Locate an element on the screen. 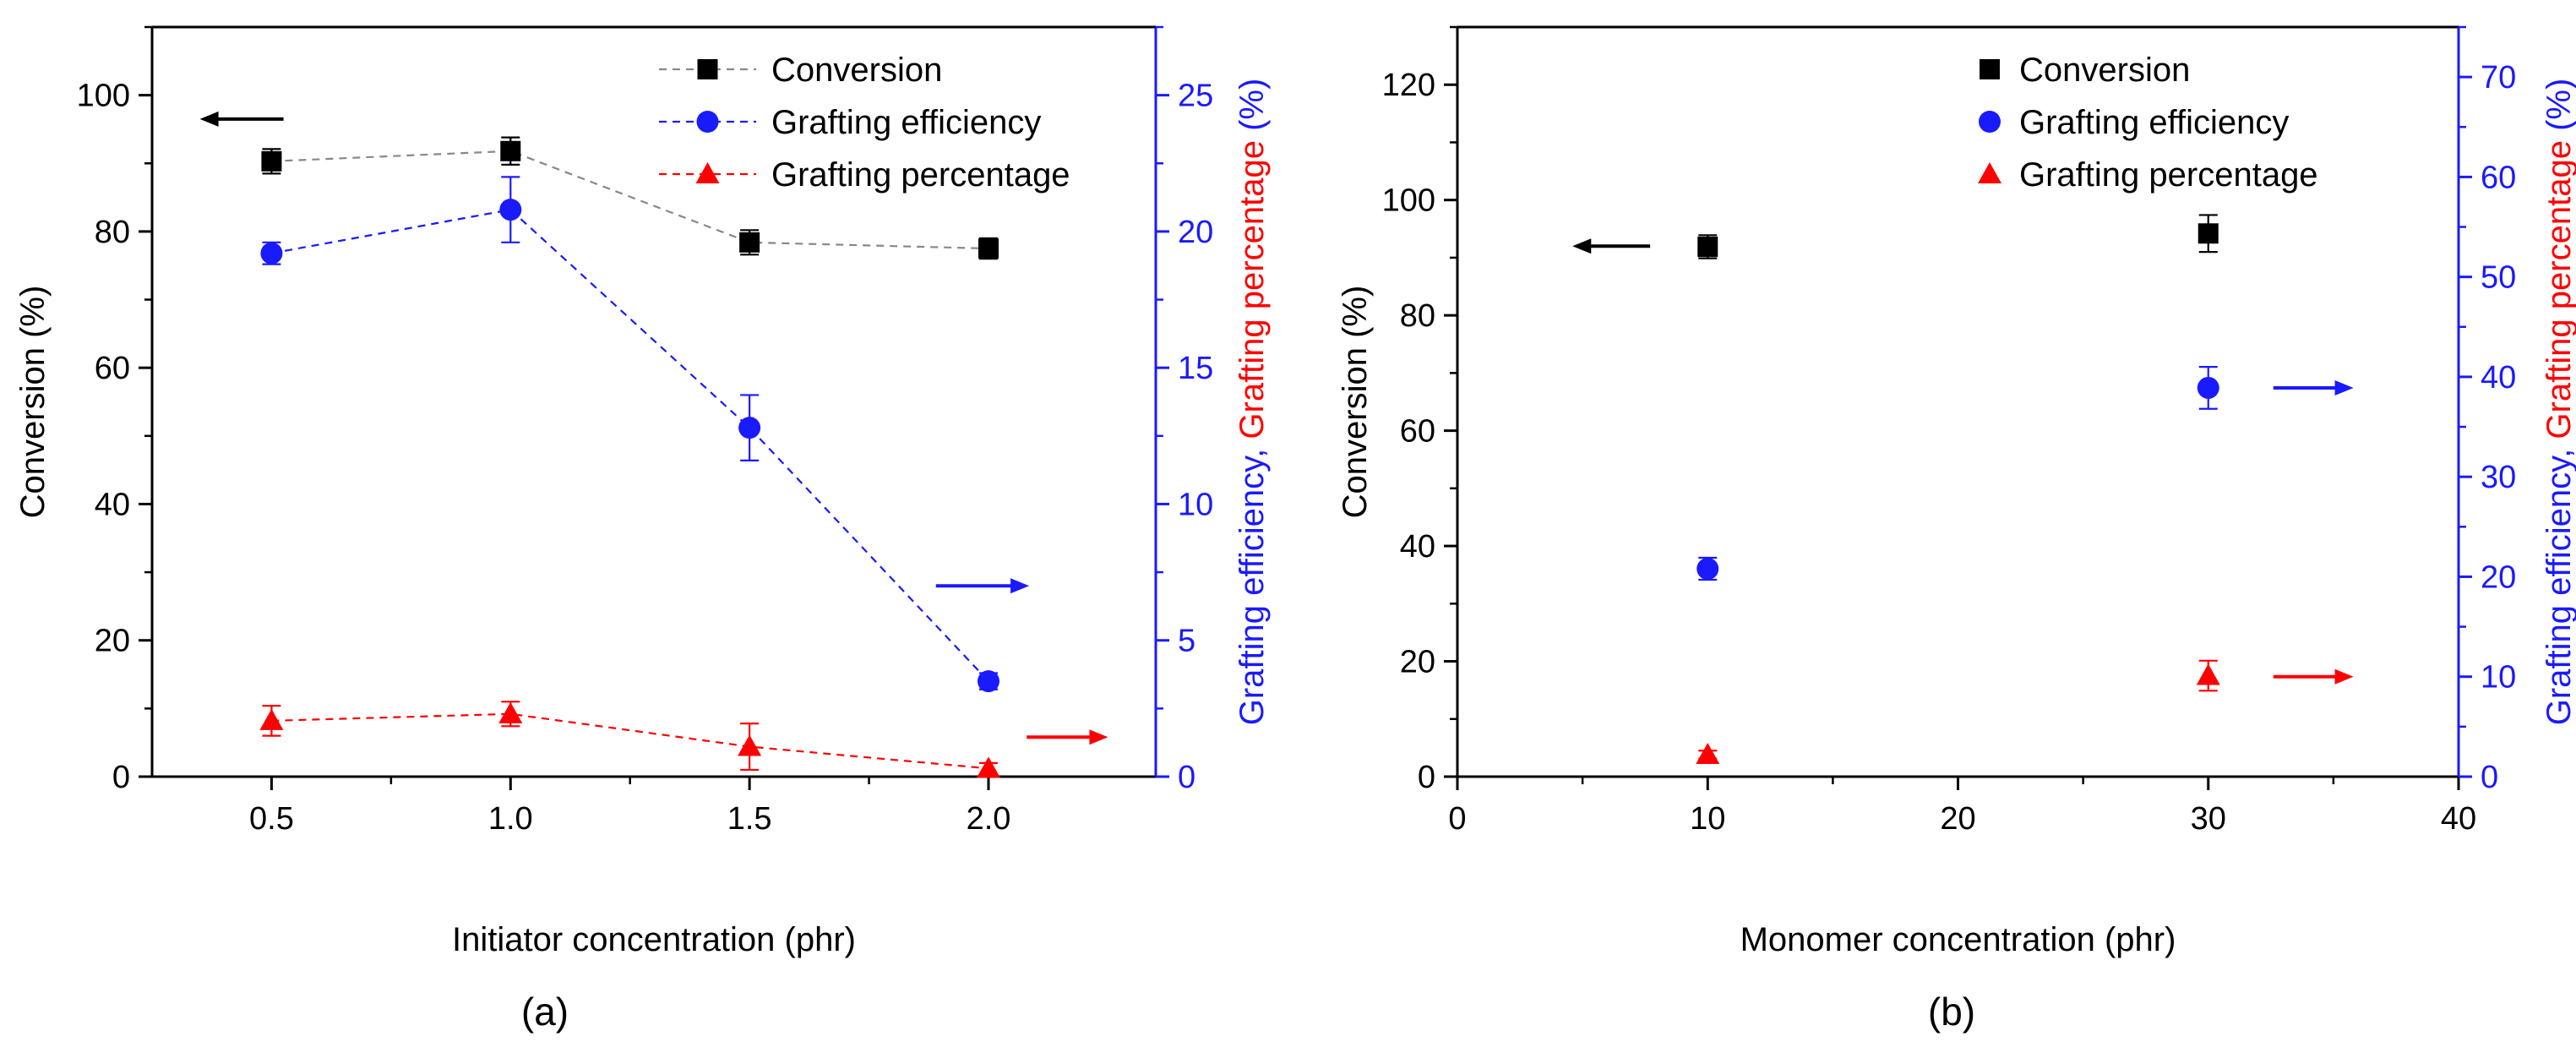 The image size is (2576, 1042). y-right-tick-label: 25 is located at coordinates (1195, 96).